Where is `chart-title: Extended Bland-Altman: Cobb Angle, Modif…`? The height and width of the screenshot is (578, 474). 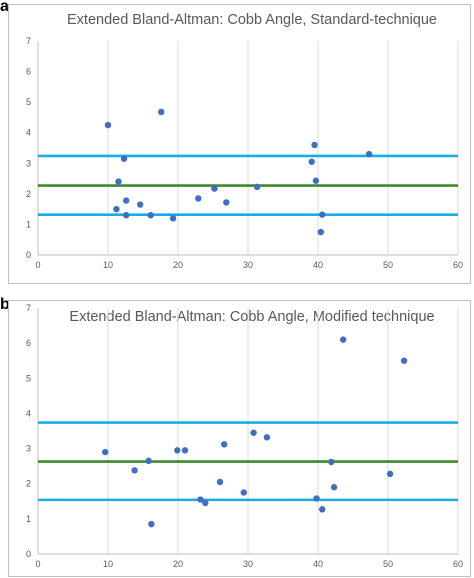 chart-title: Extended Bland-Altman: Cobb Angle, Modif… is located at coordinates (251, 317).